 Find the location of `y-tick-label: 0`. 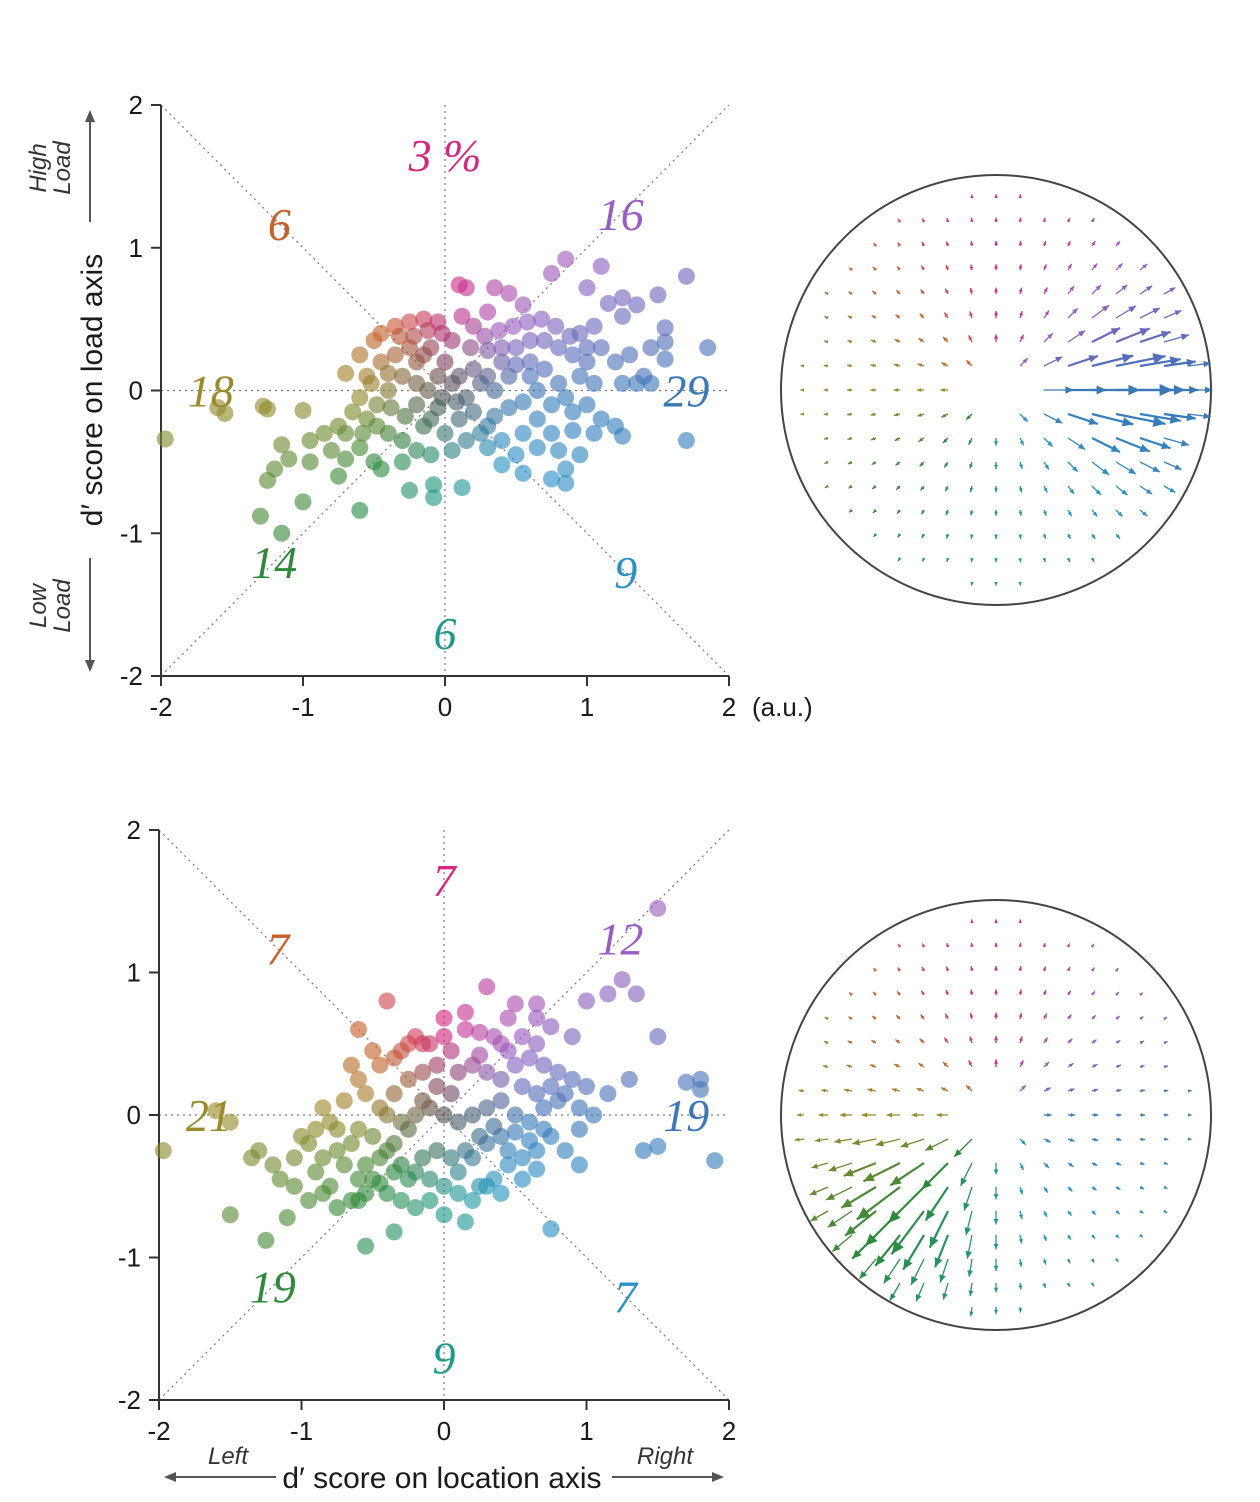

y-tick-label: 0 is located at coordinates (134, 1115).